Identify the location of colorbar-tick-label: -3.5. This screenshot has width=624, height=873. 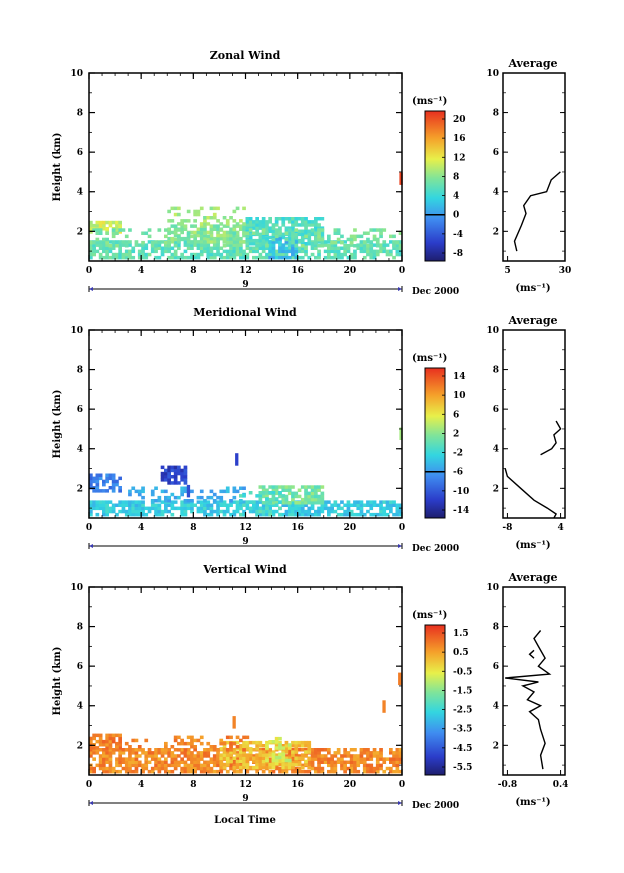
(462, 730).